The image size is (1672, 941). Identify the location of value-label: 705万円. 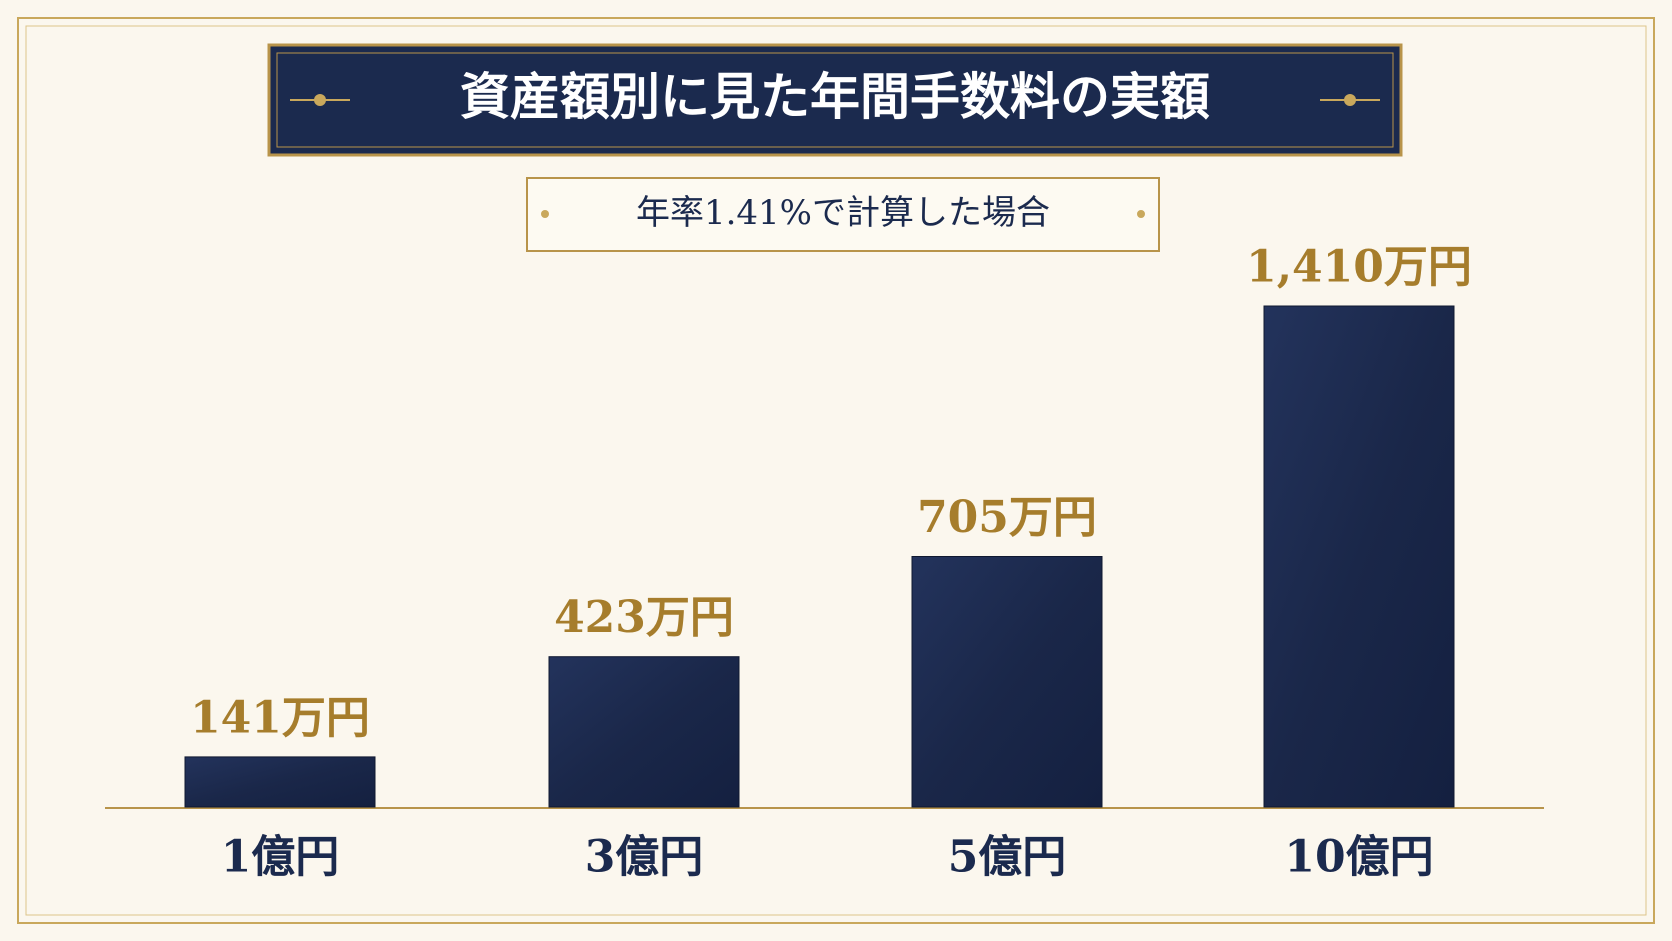
(1007, 517).